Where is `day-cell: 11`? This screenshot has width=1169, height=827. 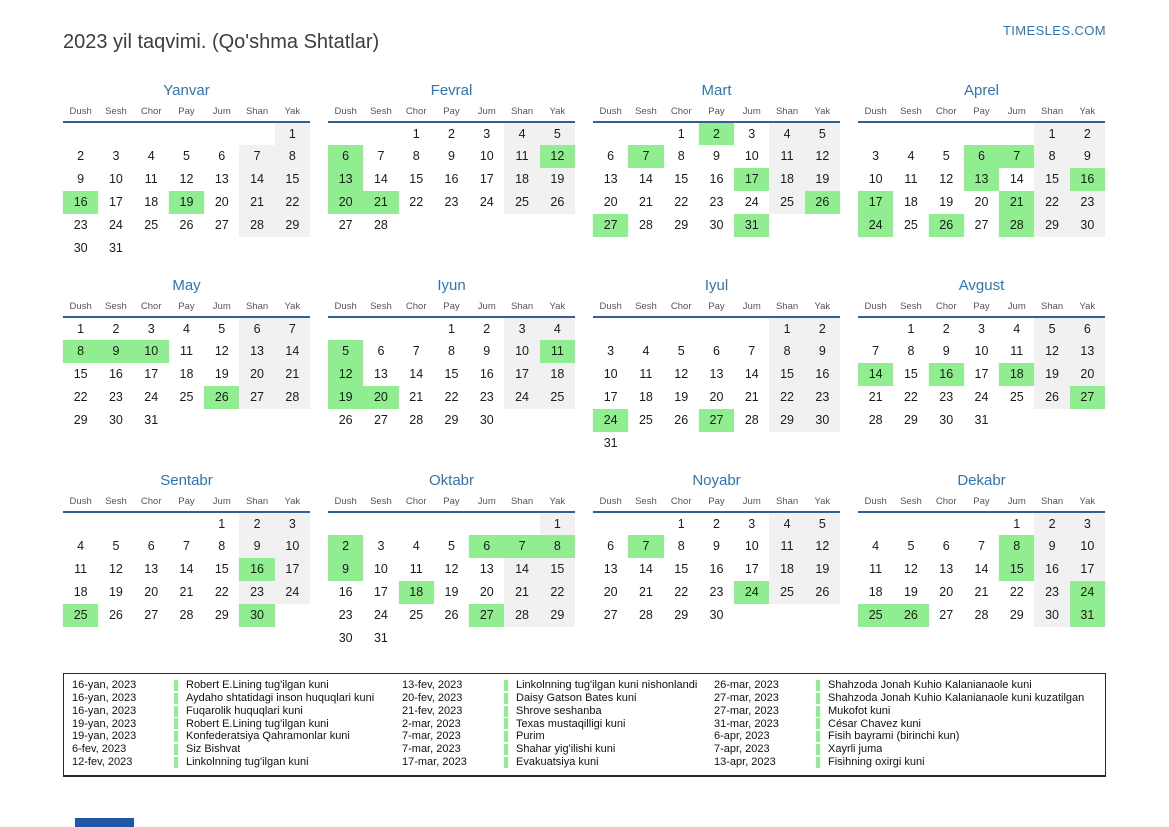
day-cell: 11 is located at coordinates (876, 569).